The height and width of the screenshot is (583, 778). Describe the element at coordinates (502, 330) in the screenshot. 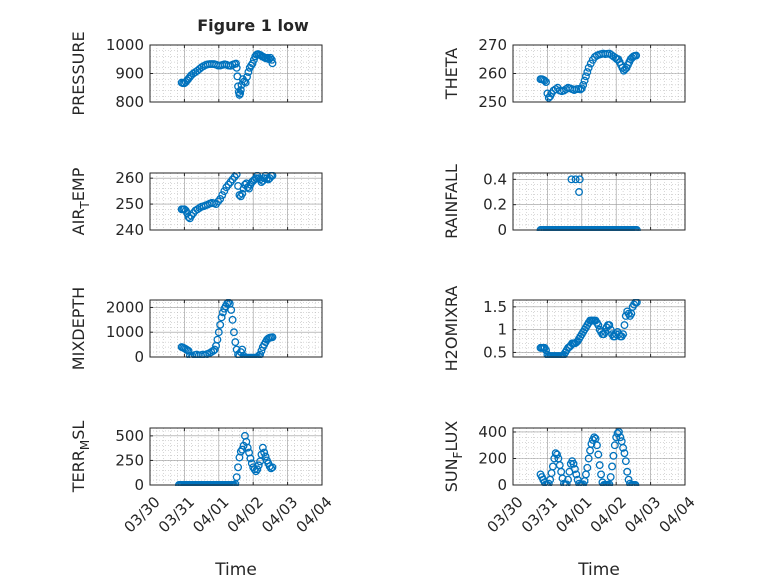

I see `y-tick-label: 1` at that location.